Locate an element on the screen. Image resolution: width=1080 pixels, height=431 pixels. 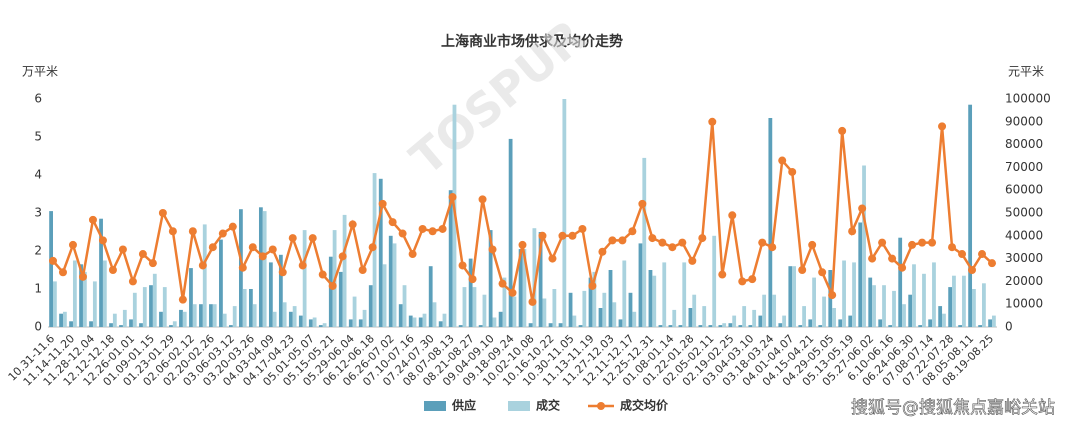
footer-watermark: 搜狐号@搜狐焦点嘉峪关站 is located at coordinates (953, 408).